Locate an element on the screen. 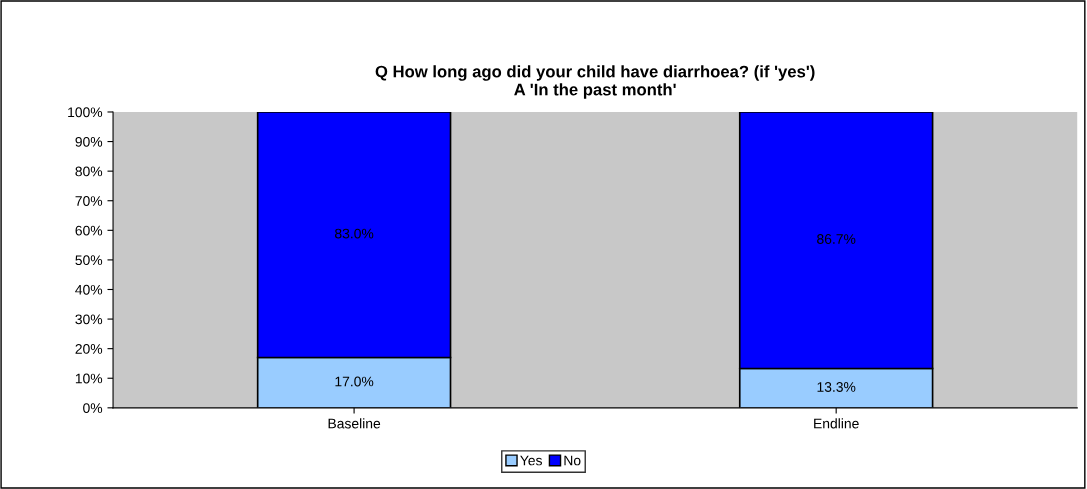  y-tick-label: 50% is located at coordinates (89, 260).